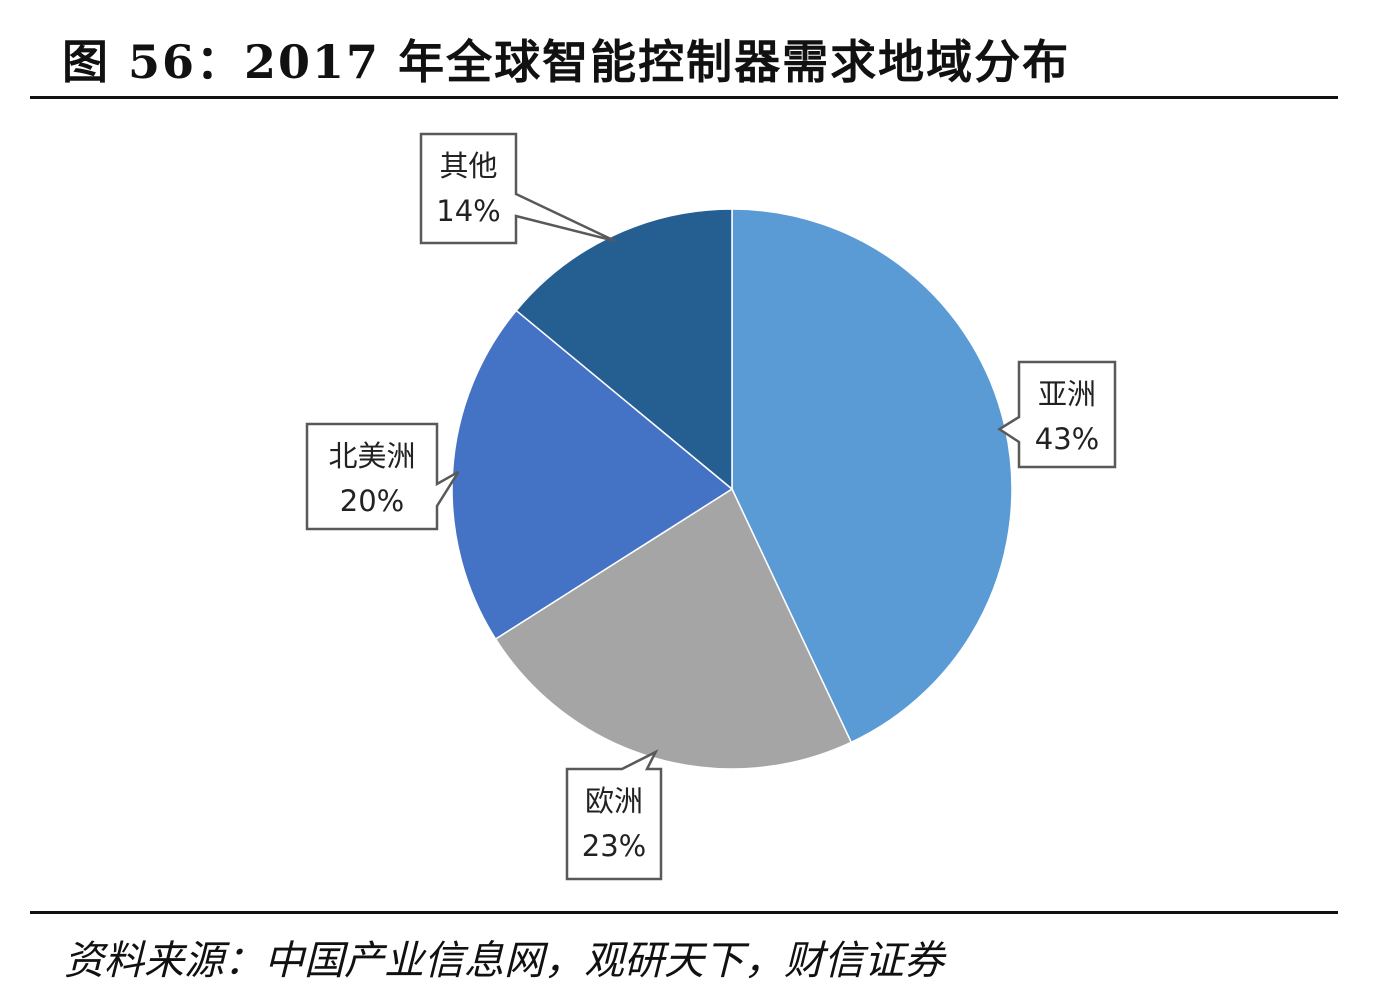 Image resolution: width=1384 pixels, height=990 pixels. I want to click on slice-label: 北美洲, so click(371, 456).